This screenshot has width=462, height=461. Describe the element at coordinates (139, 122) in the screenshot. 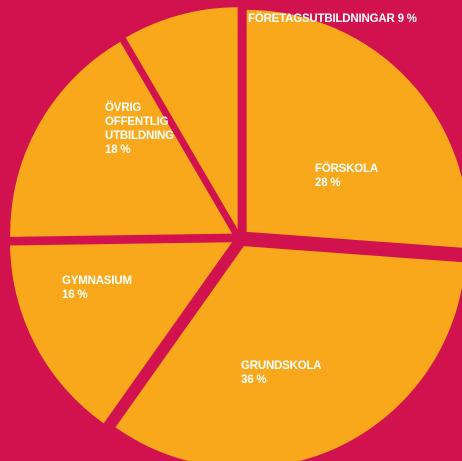

I see `category-label: ÖVRIG OFFENTLIG UTBILDNING` at that location.